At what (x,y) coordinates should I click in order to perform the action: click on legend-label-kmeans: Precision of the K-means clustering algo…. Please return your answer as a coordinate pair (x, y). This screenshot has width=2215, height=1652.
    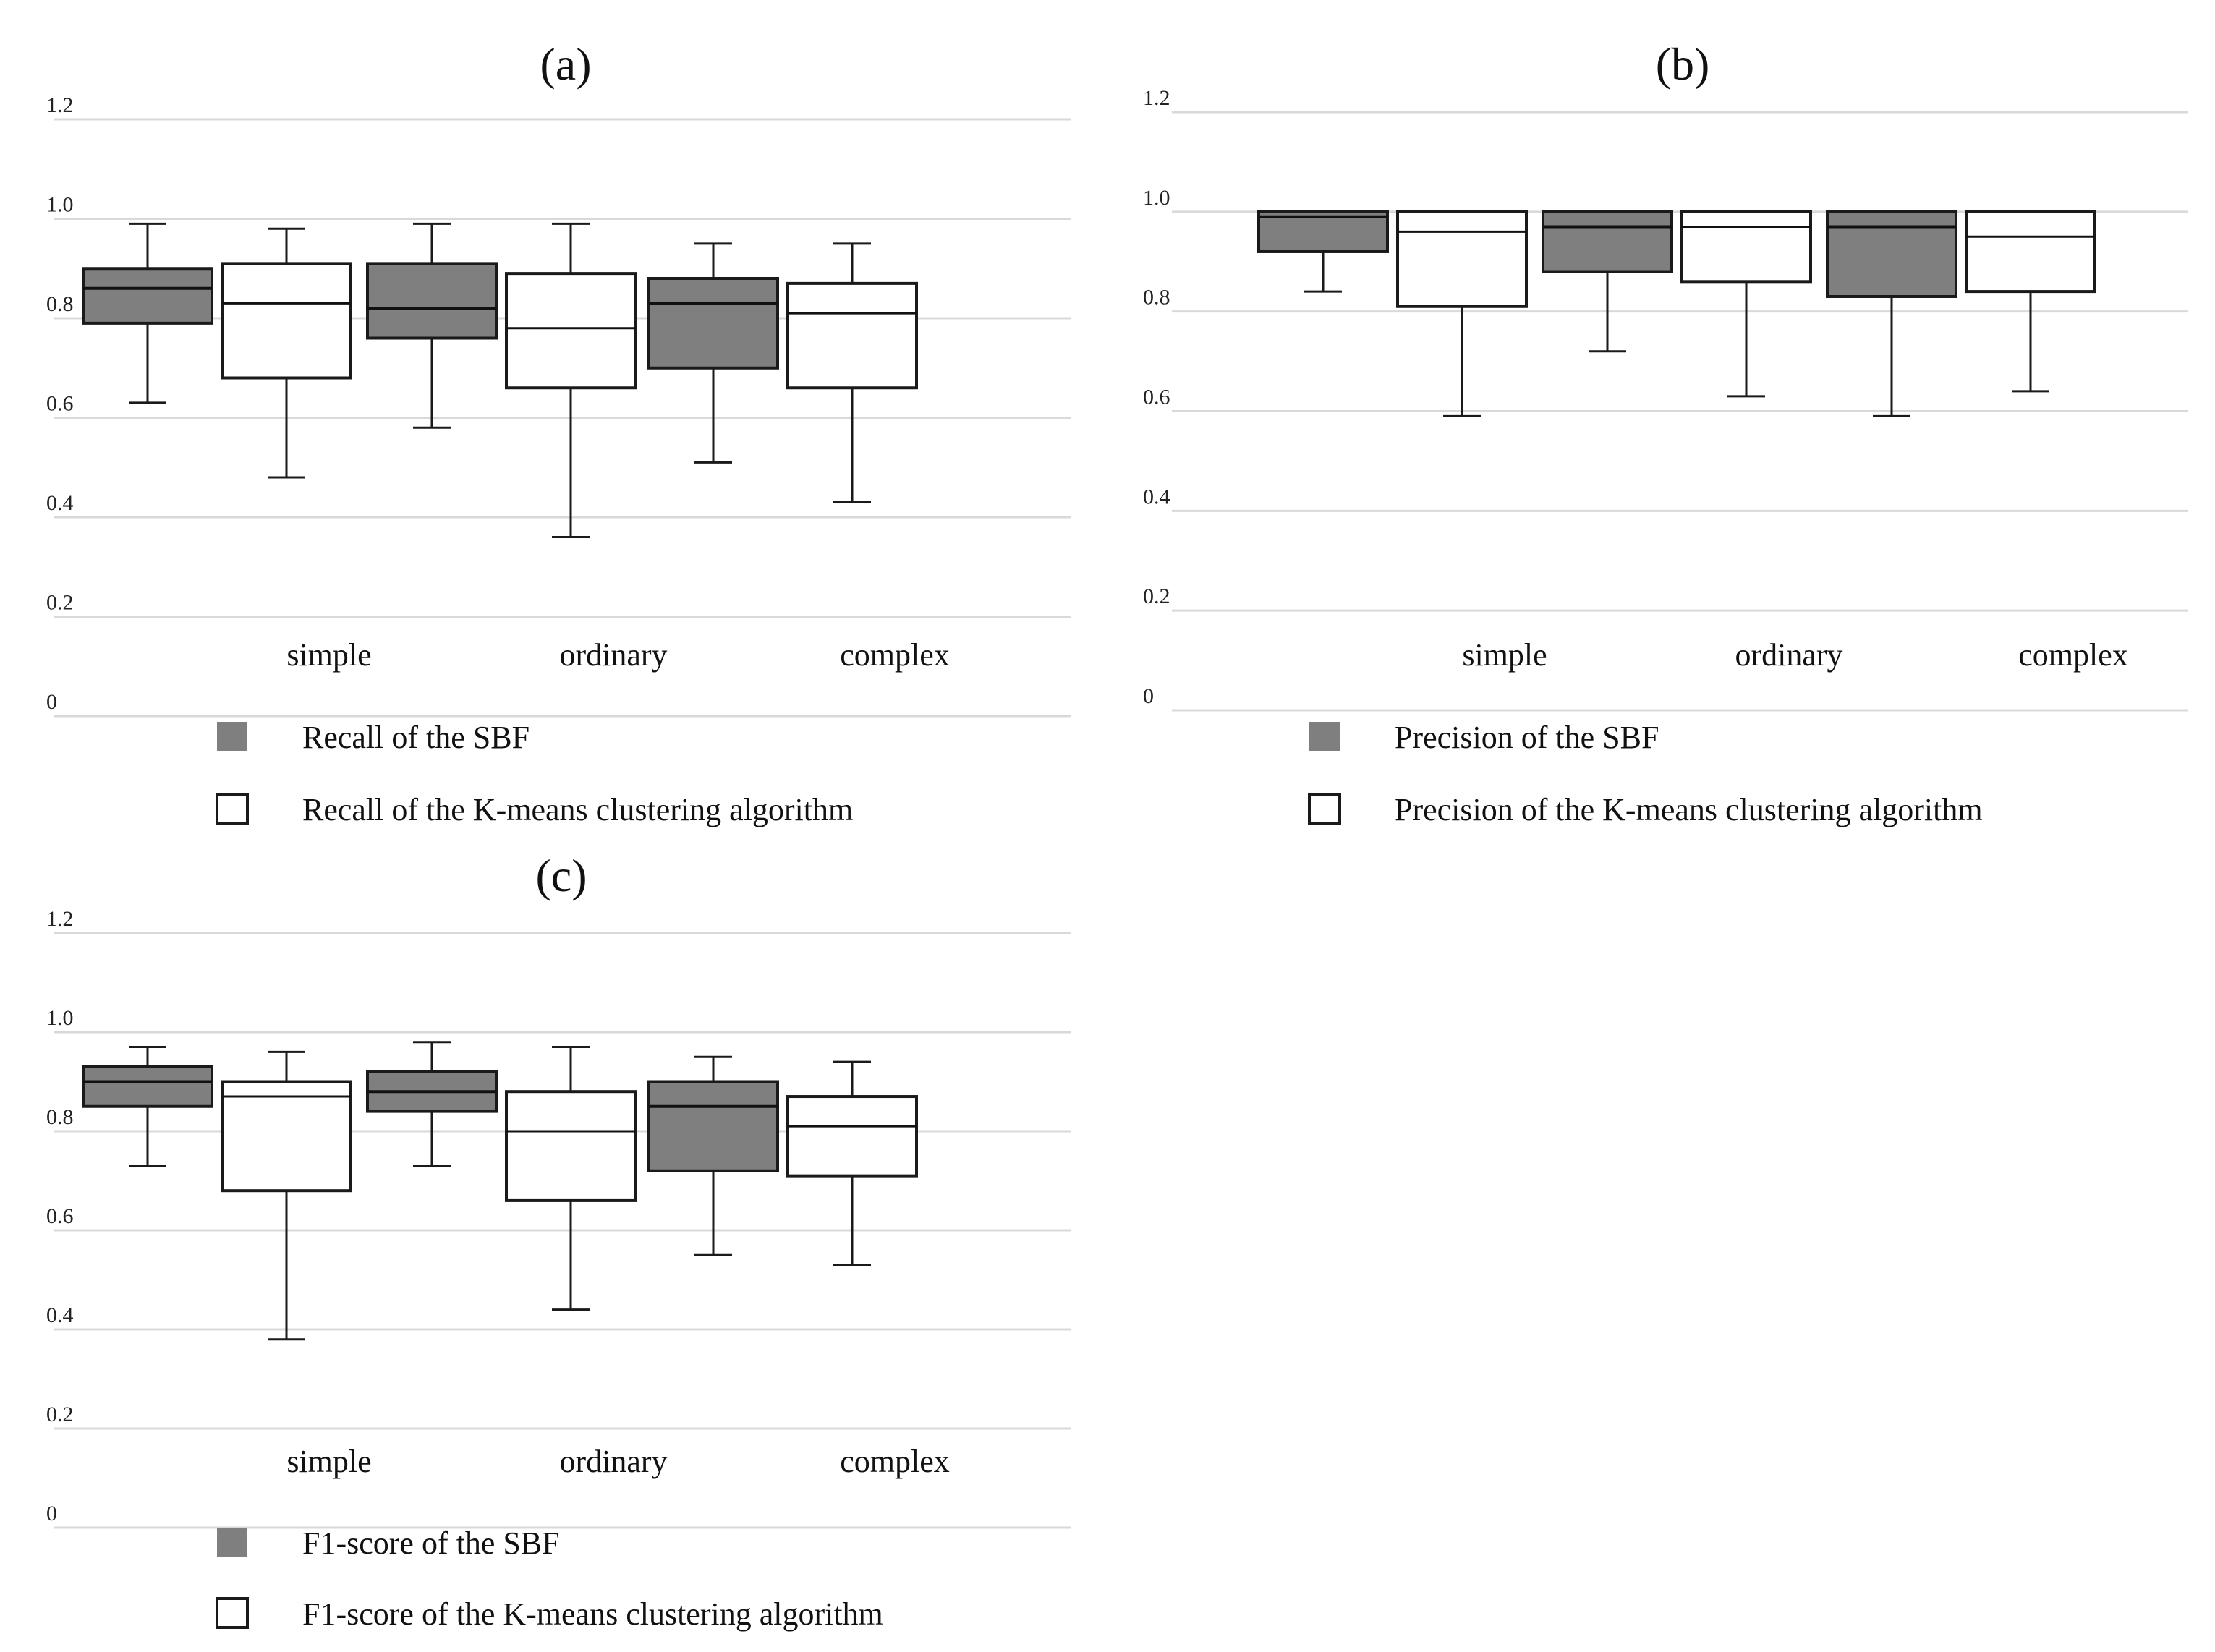
    Looking at the image, I should click on (1689, 809).